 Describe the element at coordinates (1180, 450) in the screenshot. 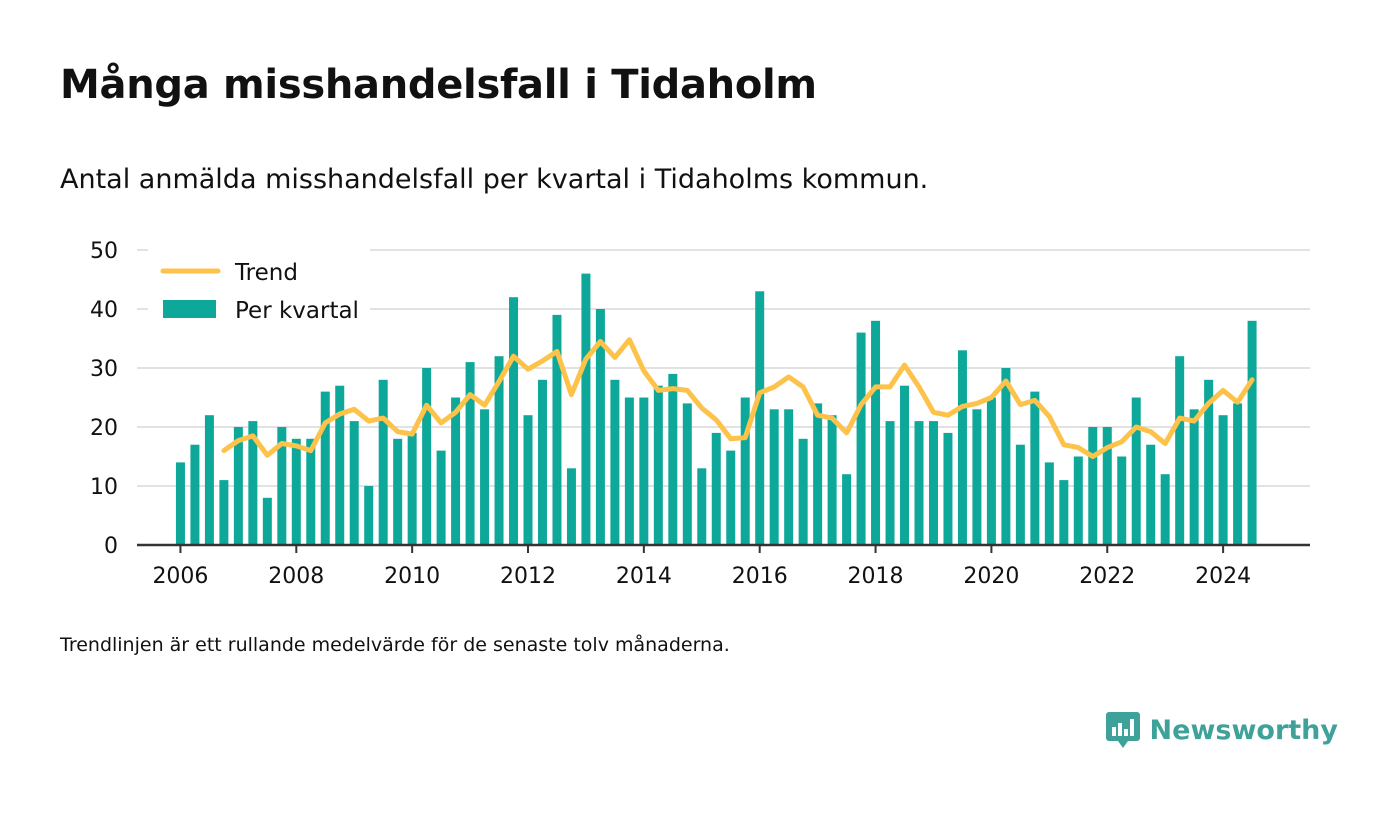

I see `bar-2023-Q2` at that location.